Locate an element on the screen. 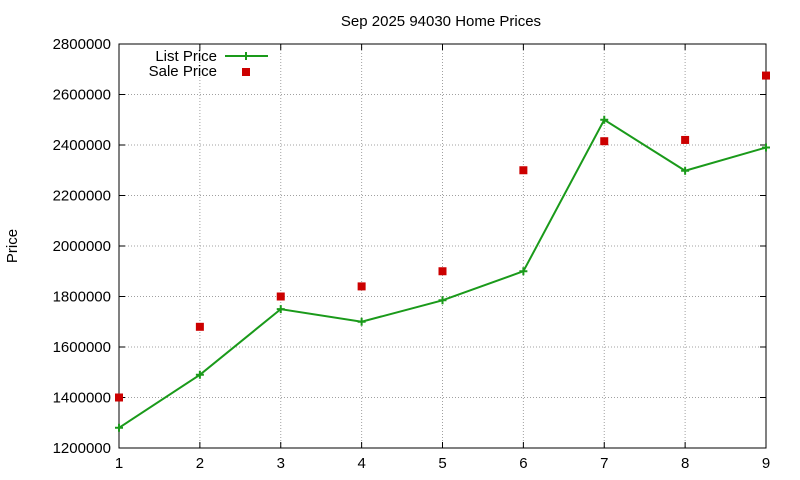 The width and height of the screenshot is (800, 480). x-tick-label: 5 is located at coordinates (442, 463).